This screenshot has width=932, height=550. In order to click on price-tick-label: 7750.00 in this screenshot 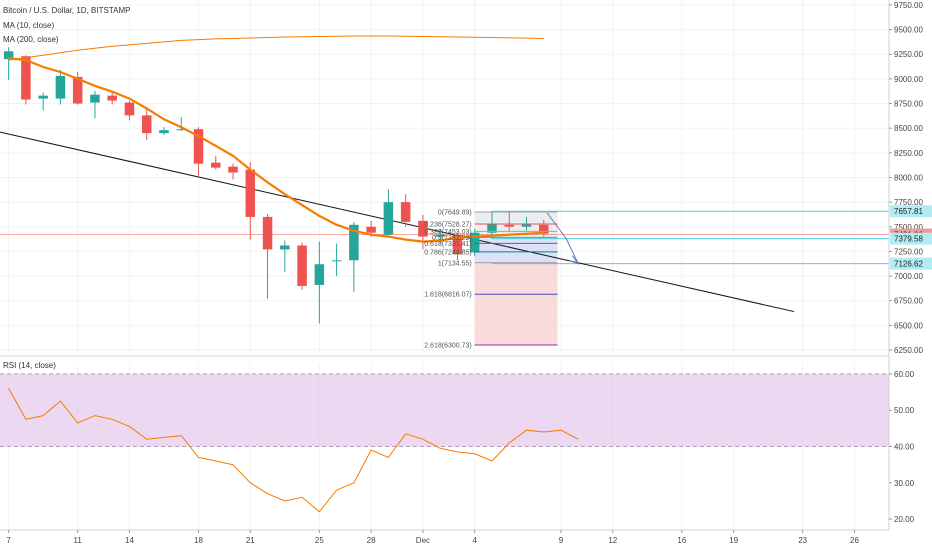, I will do `click(908, 202)`.